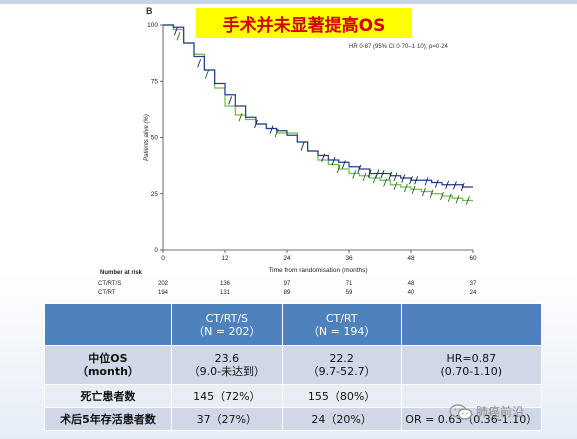 This screenshot has height=439, width=577. I want to click on number-at-risk-value: 89, so click(287, 293).